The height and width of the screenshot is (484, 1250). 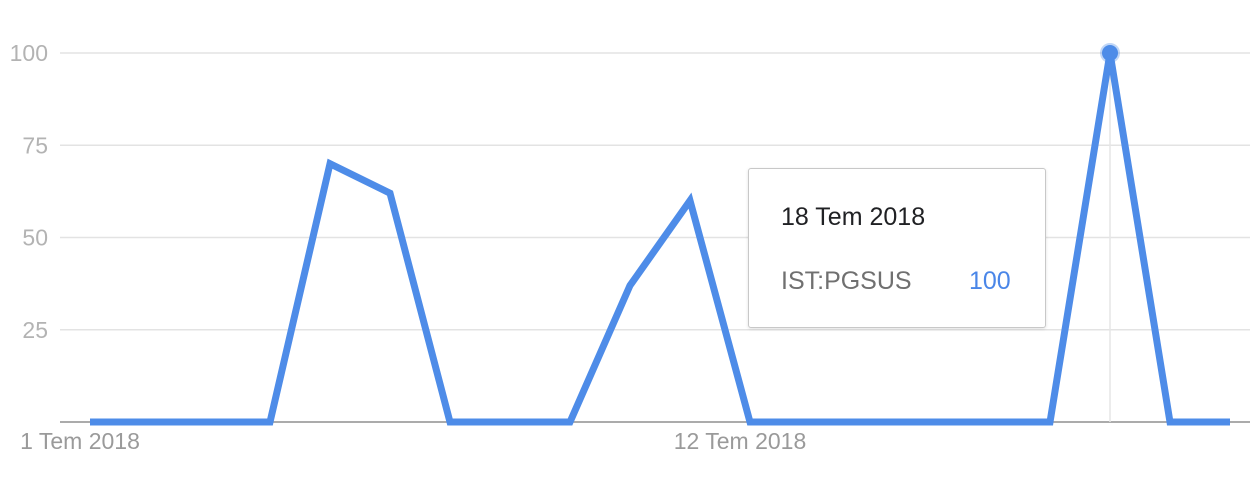 I want to click on y-tick-label: 25, so click(x=35, y=330).